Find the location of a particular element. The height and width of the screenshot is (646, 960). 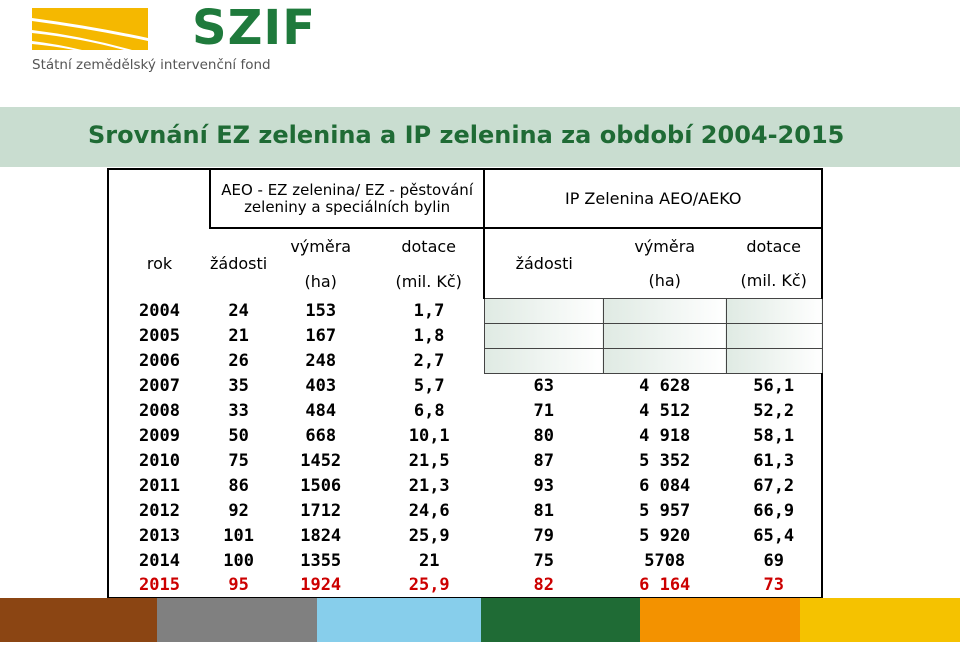

cell-ip-zadosti: 63 is located at coordinates (543, 385).